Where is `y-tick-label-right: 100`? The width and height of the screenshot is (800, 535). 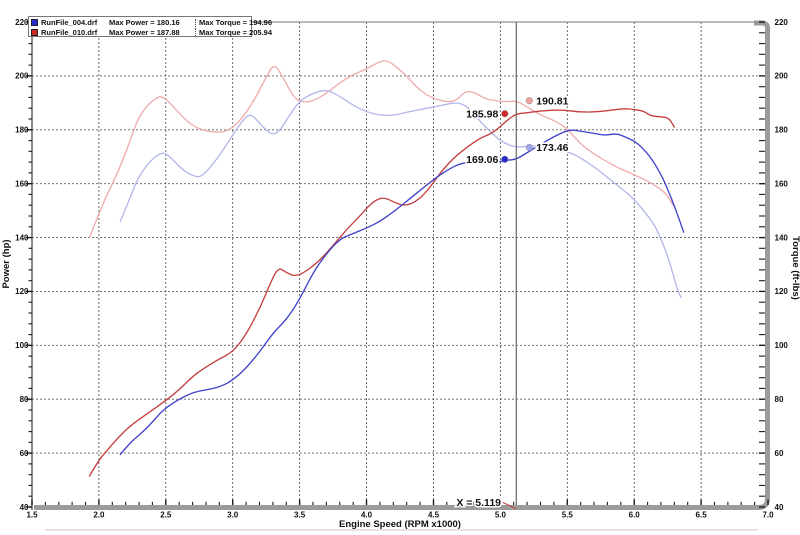
y-tick-label-right: 100 is located at coordinates (782, 345).